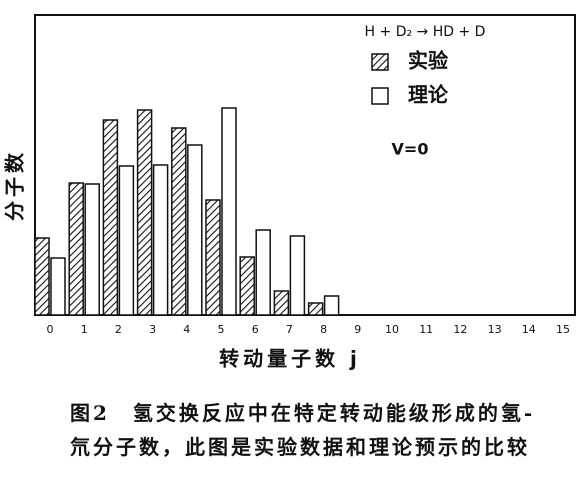  What do you see at coordinates (428, 95) in the screenshot?
I see `legend-label: 理论` at bounding box center [428, 95].